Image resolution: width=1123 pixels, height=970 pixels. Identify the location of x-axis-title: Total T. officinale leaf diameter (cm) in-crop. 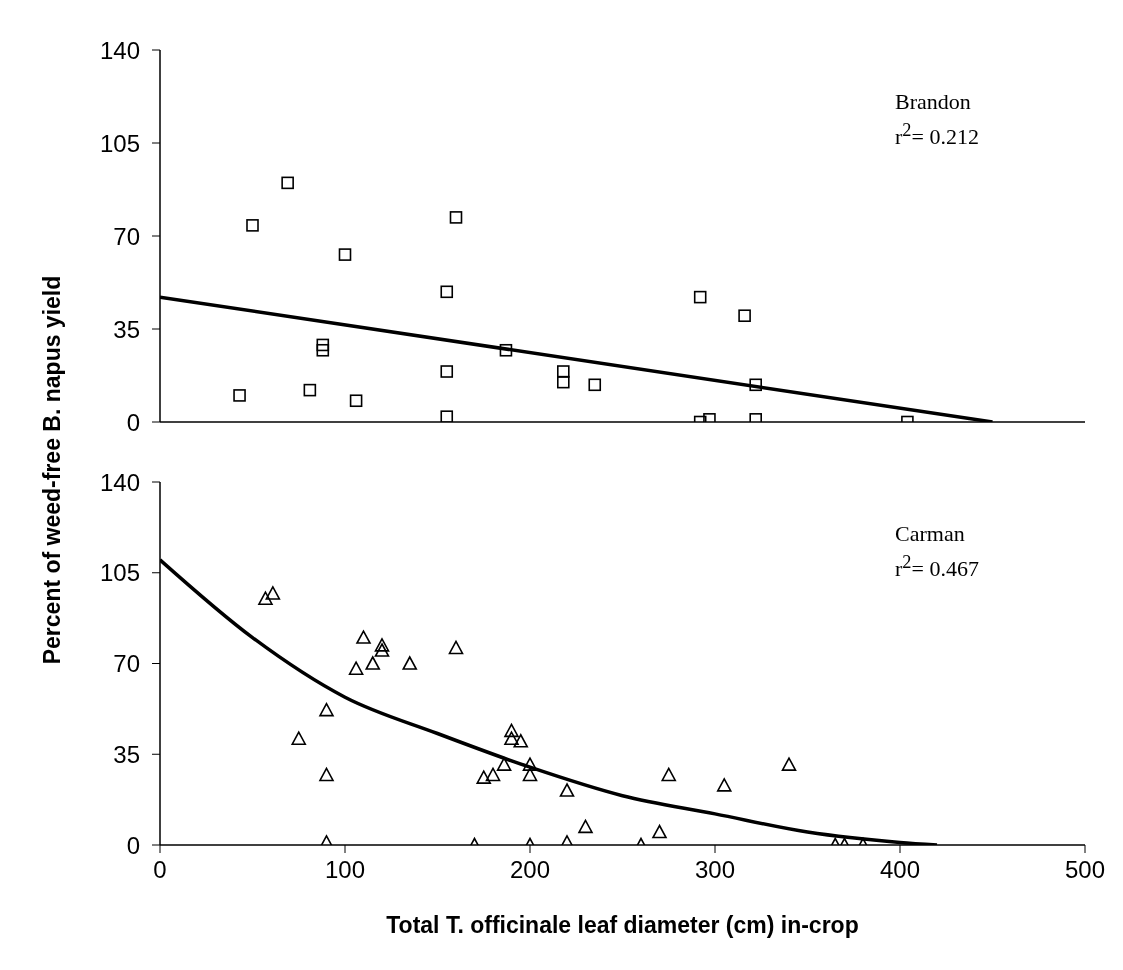
(622, 925).